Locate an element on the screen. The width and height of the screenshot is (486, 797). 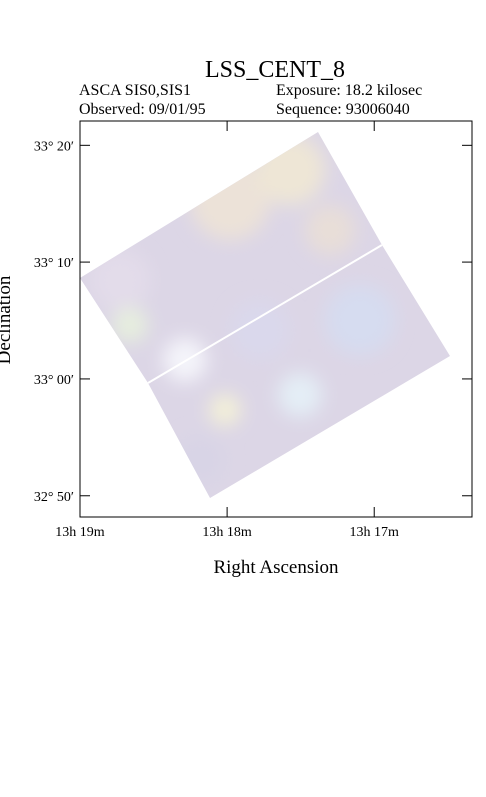
x-tick-label: 13h 18m is located at coordinates (227, 532).